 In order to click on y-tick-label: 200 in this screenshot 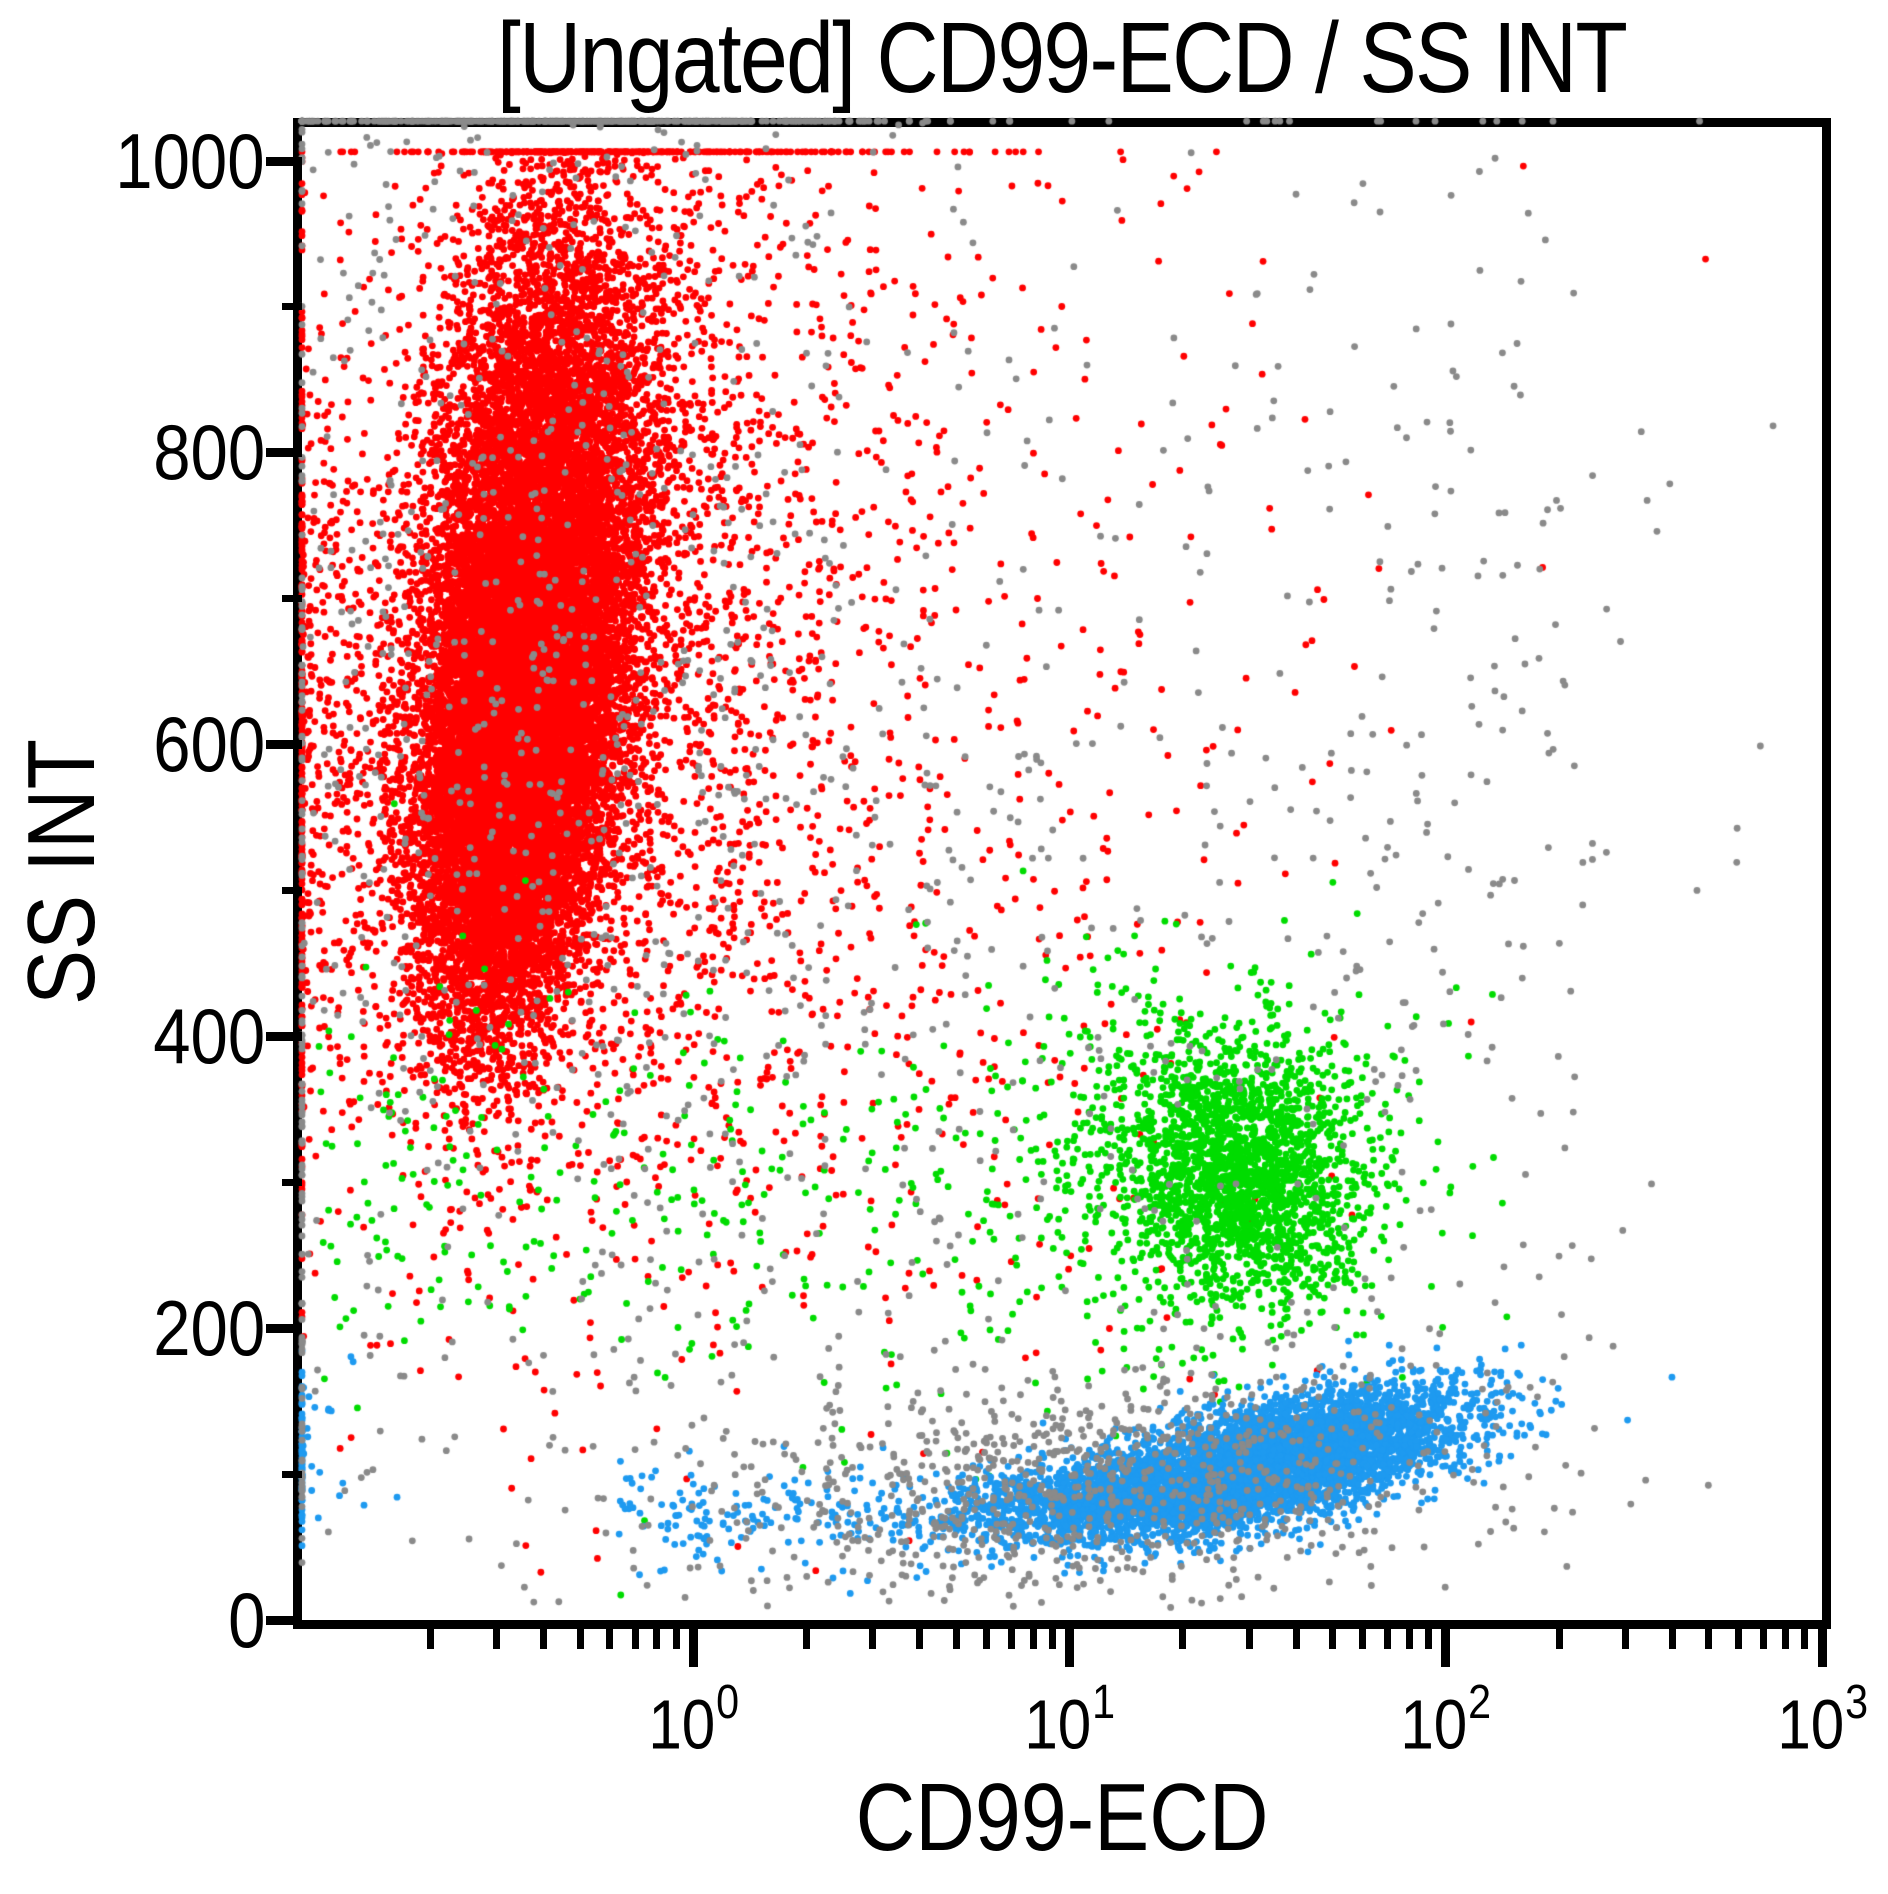, I will do `click(162, 1328)`.